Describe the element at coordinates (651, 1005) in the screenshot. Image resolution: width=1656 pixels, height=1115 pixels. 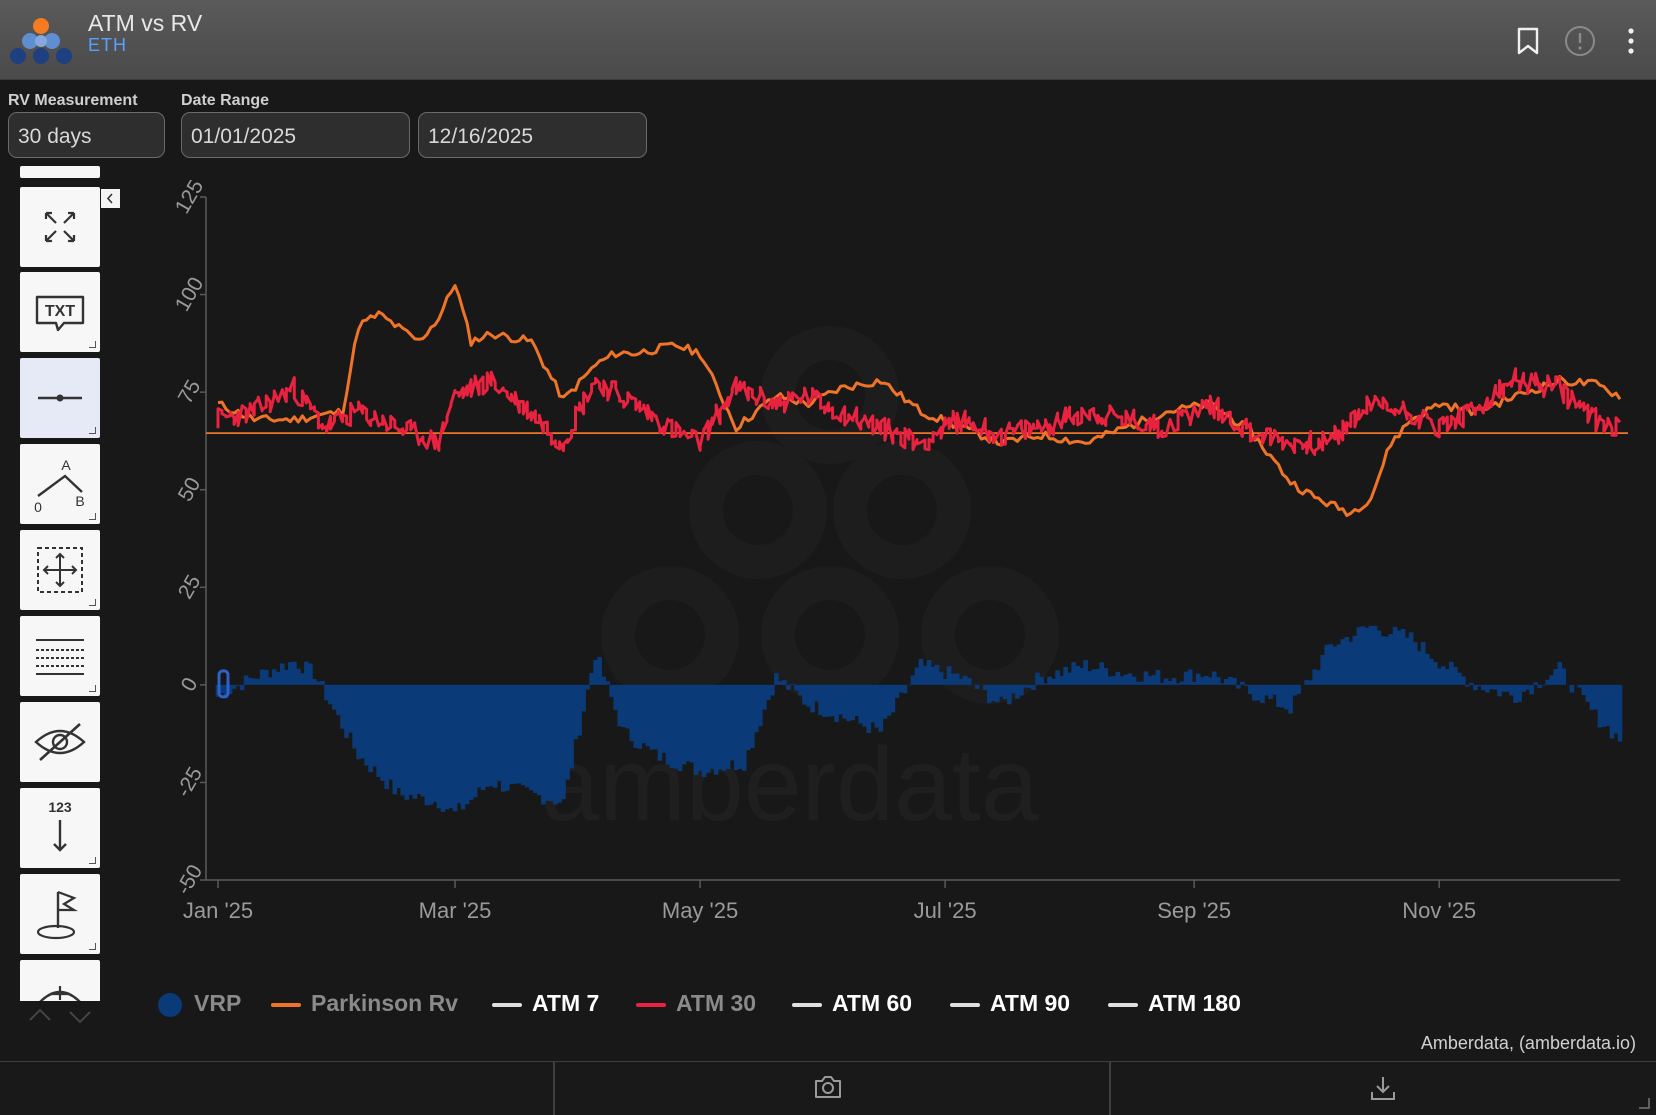
I see `legend-swatch` at that location.